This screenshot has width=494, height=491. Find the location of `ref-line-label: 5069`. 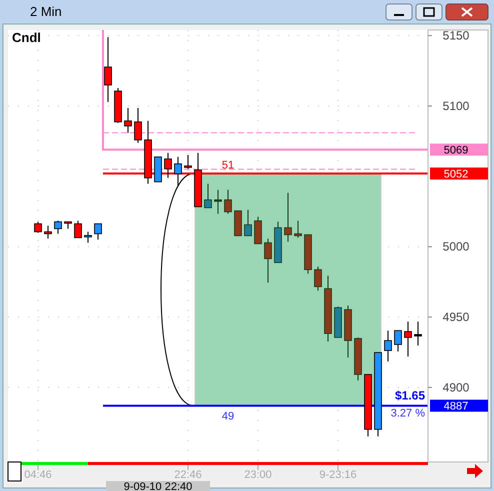

ref-line-label: 5069 is located at coordinates (456, 150).